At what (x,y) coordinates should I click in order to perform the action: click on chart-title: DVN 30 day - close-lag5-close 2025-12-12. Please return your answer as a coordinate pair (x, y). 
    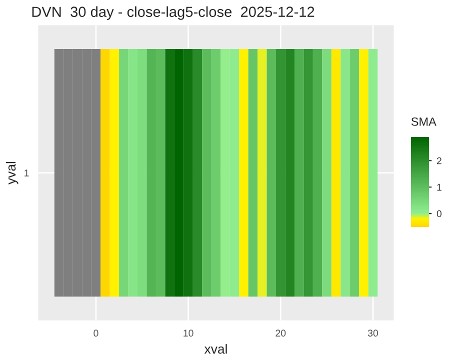
    Looking at the image, I should click on (173, 13).